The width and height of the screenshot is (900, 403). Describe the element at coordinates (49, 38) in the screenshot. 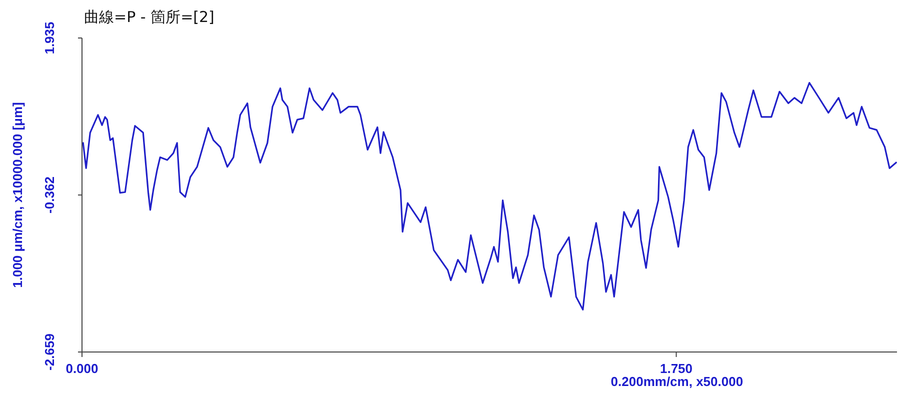

I see `y-tick-label: 1.935` at that location.